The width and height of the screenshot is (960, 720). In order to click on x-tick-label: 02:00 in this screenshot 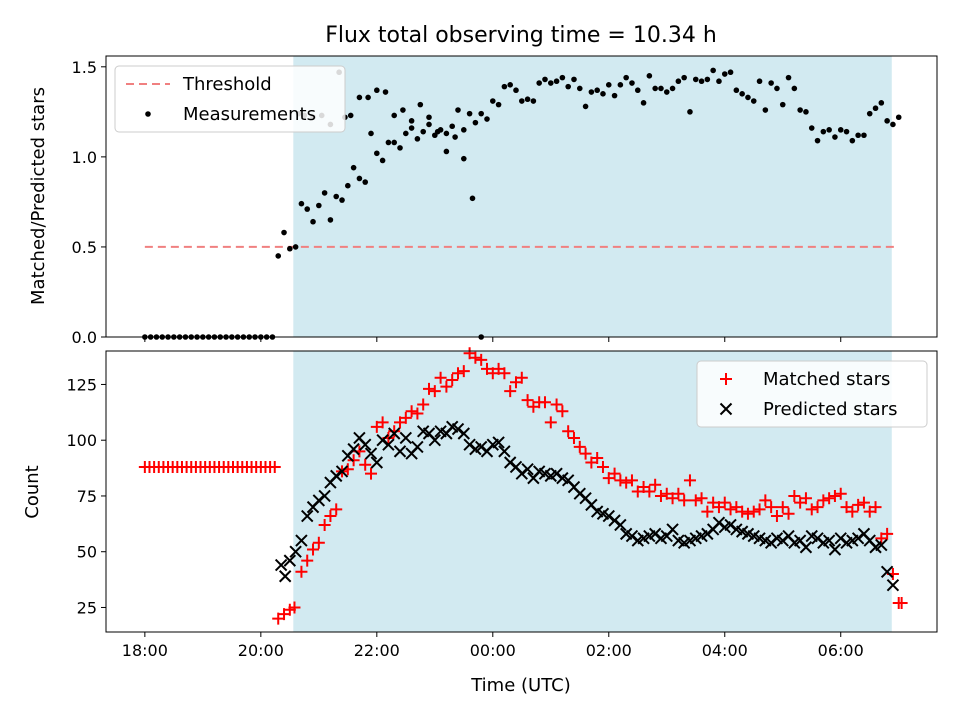, I will do `click(609, 650)`.